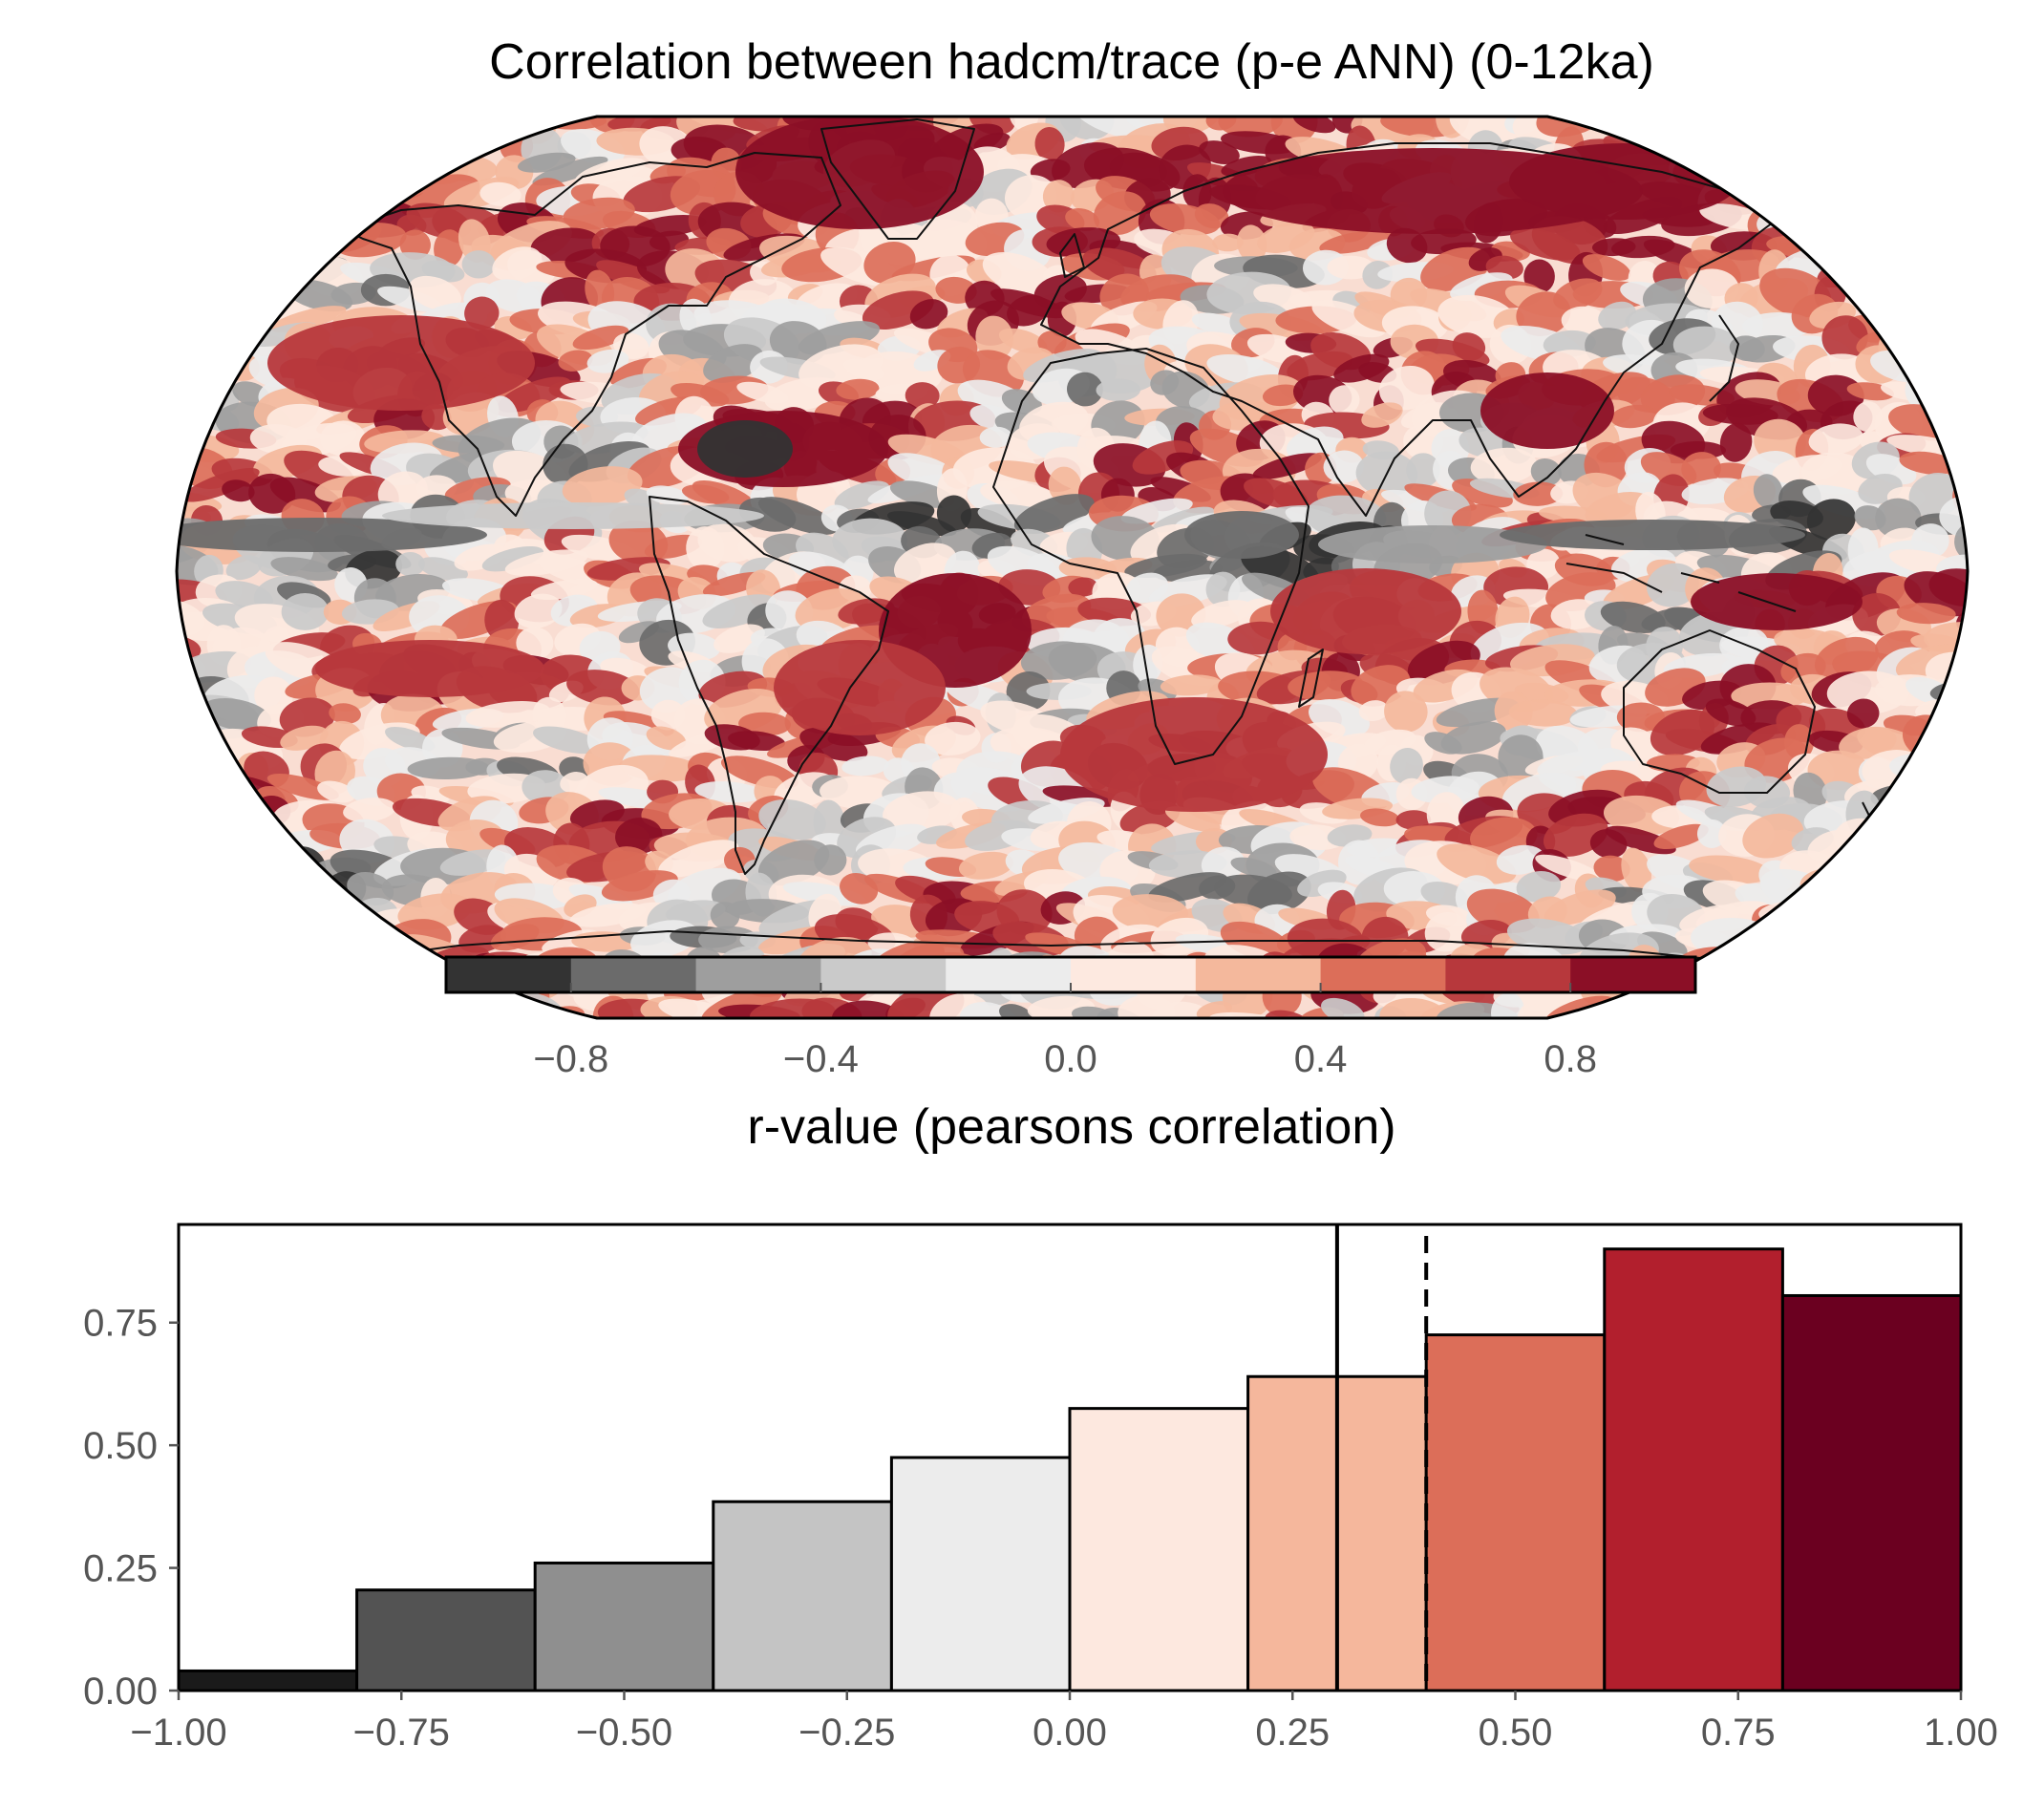 Image resolution: width=2044 pixels, height=1809 pixels. I want to click on x-tick-label: −0.50, so click(624, 1733).